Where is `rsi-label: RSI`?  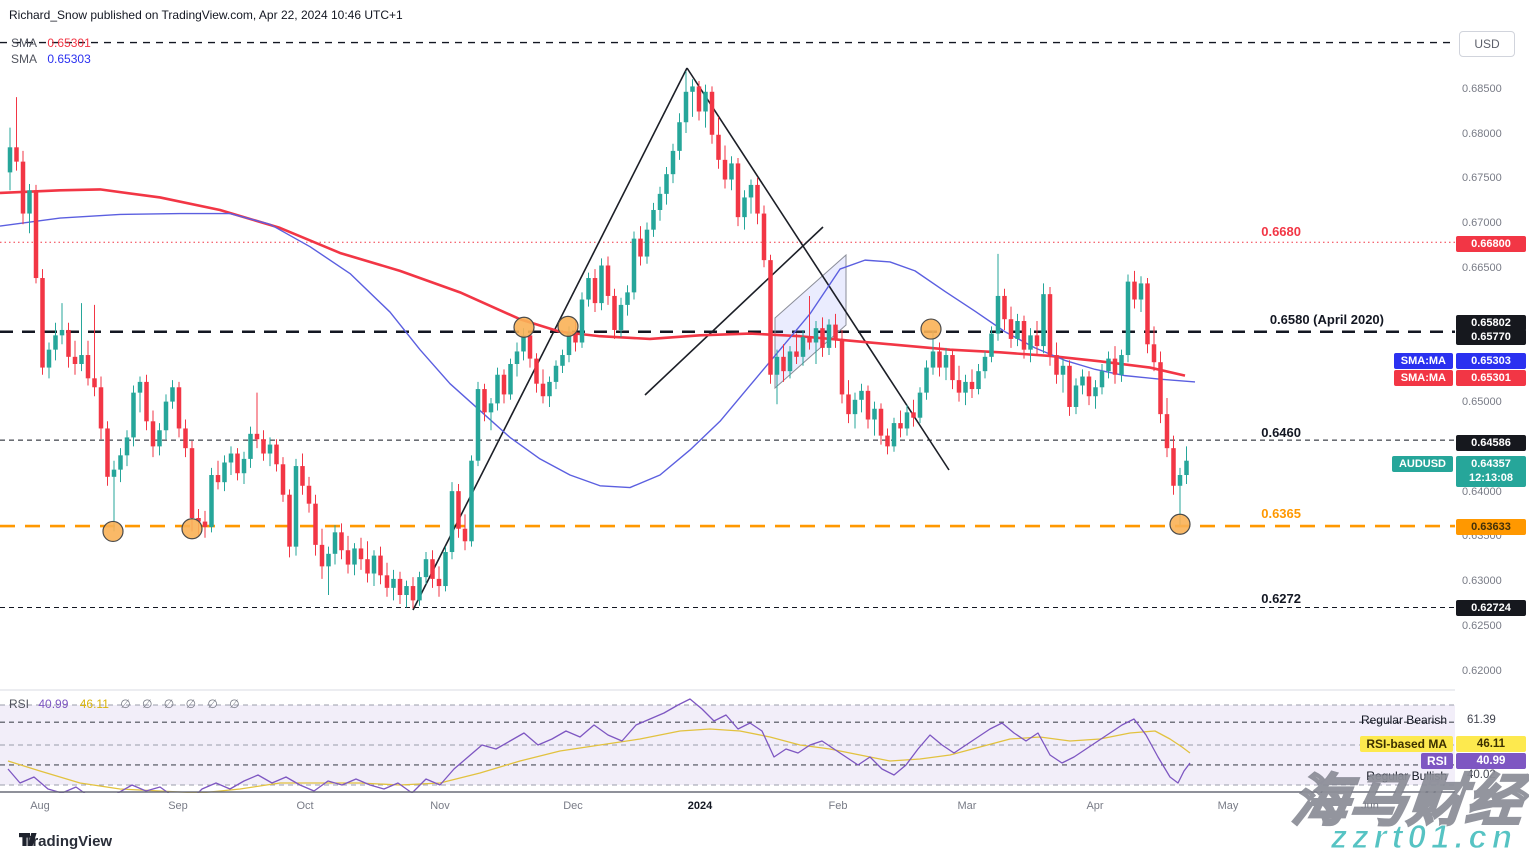
rsi-label: RSI is located at coordinates (19, 704).